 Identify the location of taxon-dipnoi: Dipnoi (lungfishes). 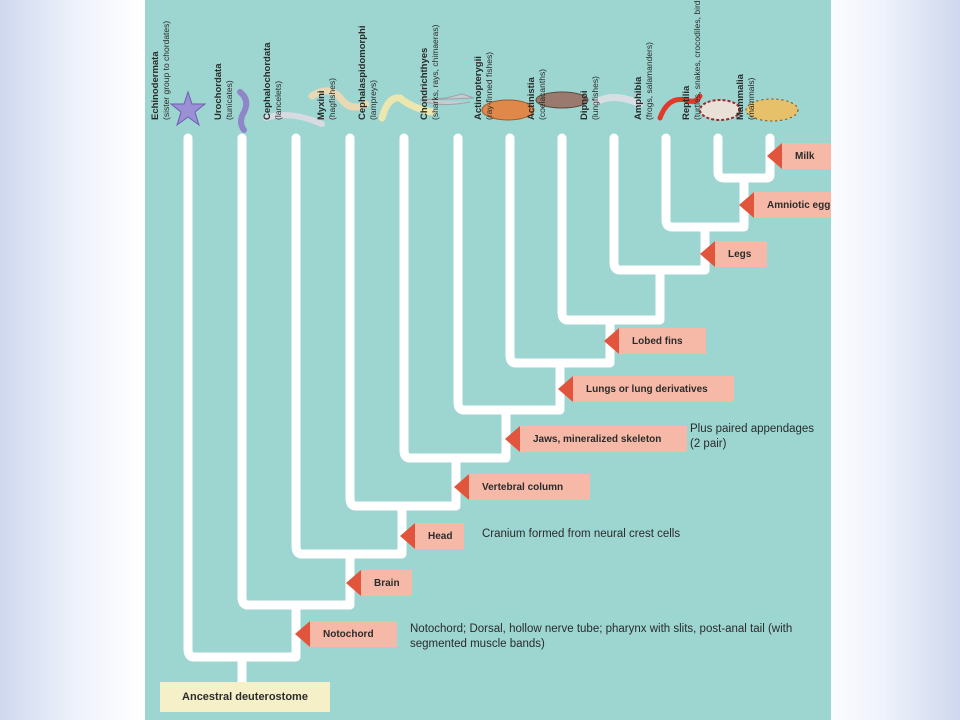
(598, 60).